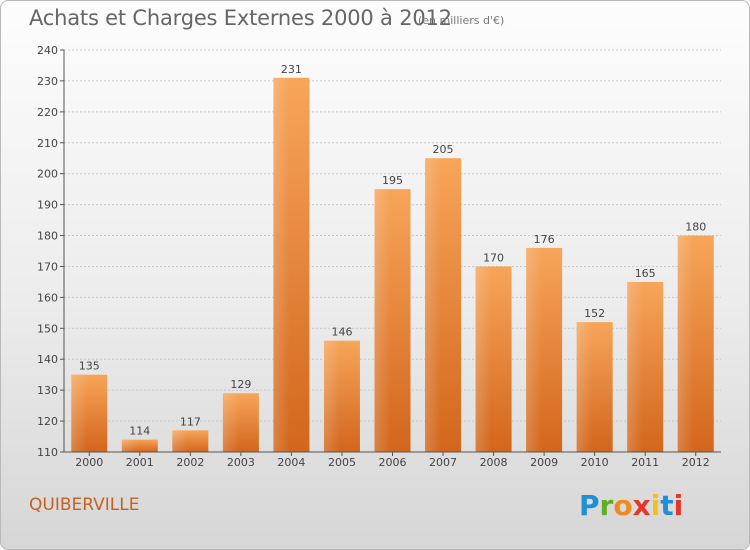 The height and width of the screenshot is (550, 750). Describe the element at coordinates (595, 462) in the screenshot. I see `x-tick-label: 2010` at that location.